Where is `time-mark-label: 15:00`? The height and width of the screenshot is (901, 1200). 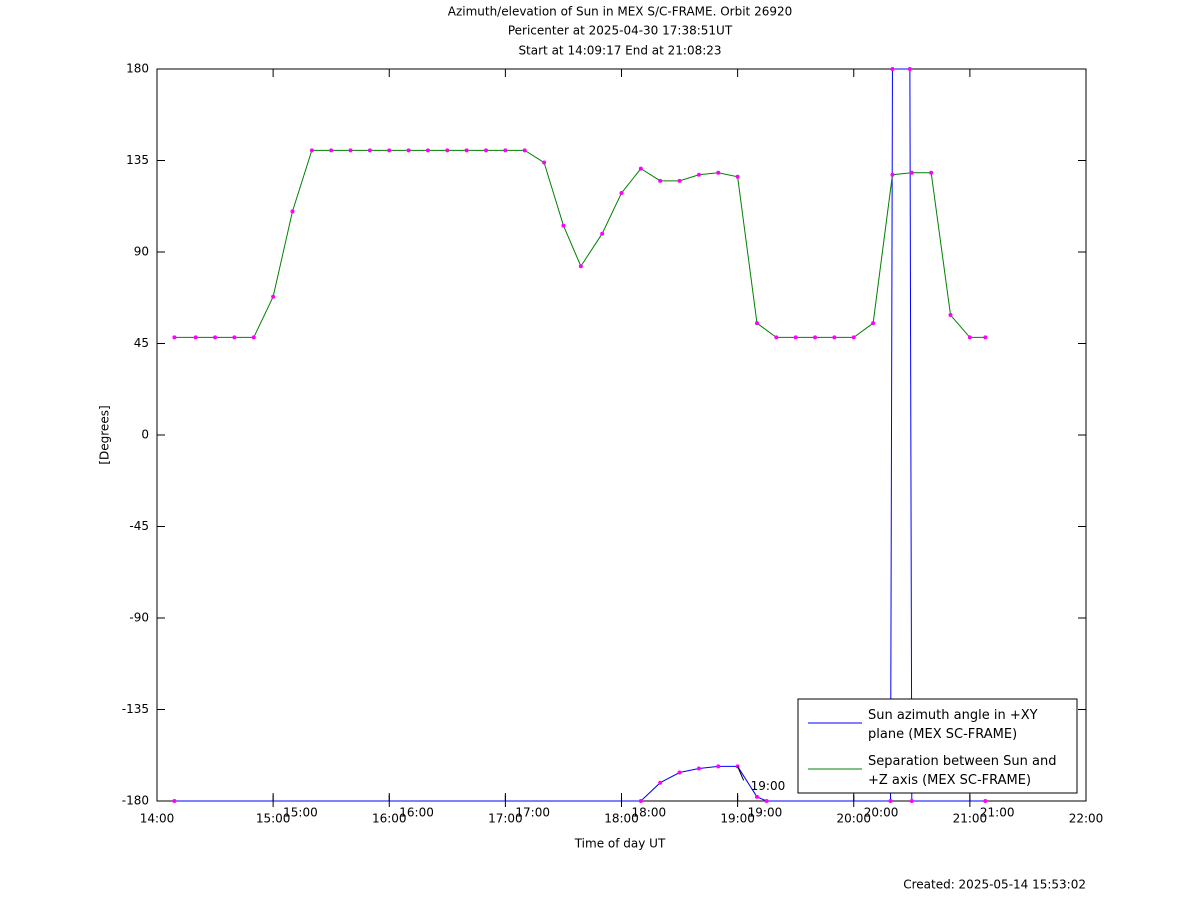
time-mark-label: 15:00 is located at coordinates (300, 813).